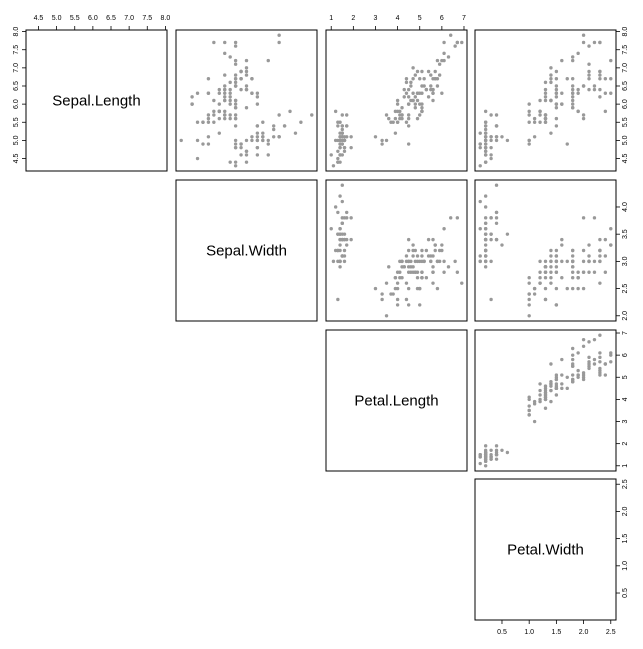 This screenshot has height=649, width=643. I want to click on panel-petal-width-vs-petal-width: Petal.Width, so click(545, 549).